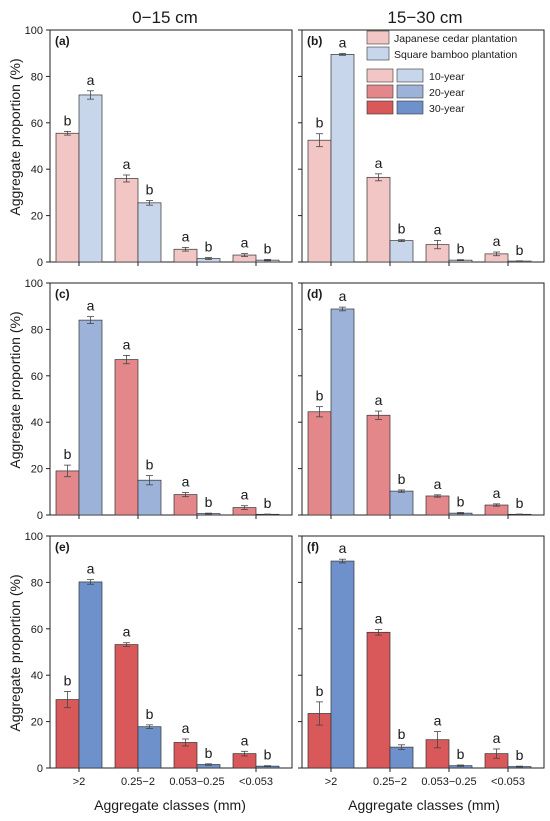 The image size is (550, 821). I want to click on panel-label: (e), so click(62, 547).